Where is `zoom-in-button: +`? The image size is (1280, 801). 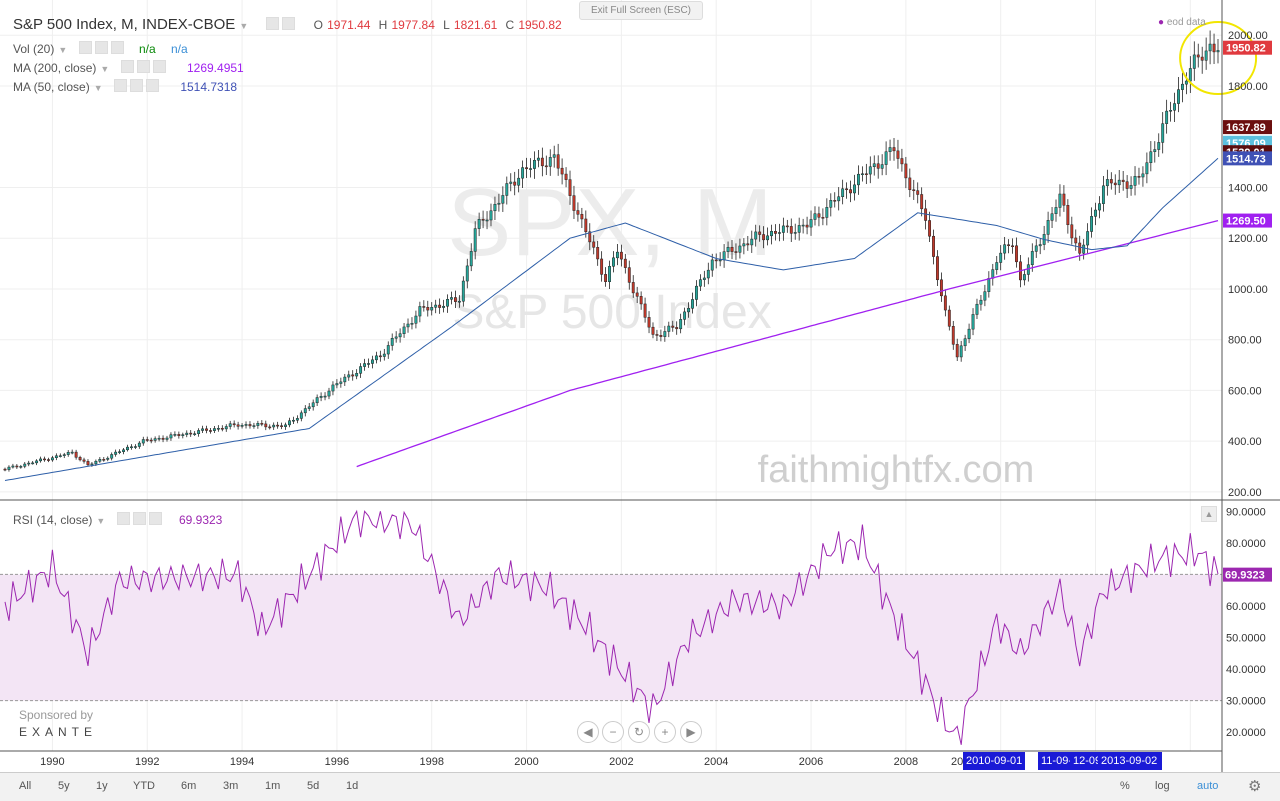
zoom-in-button: + is located at coordinates (665, 732).